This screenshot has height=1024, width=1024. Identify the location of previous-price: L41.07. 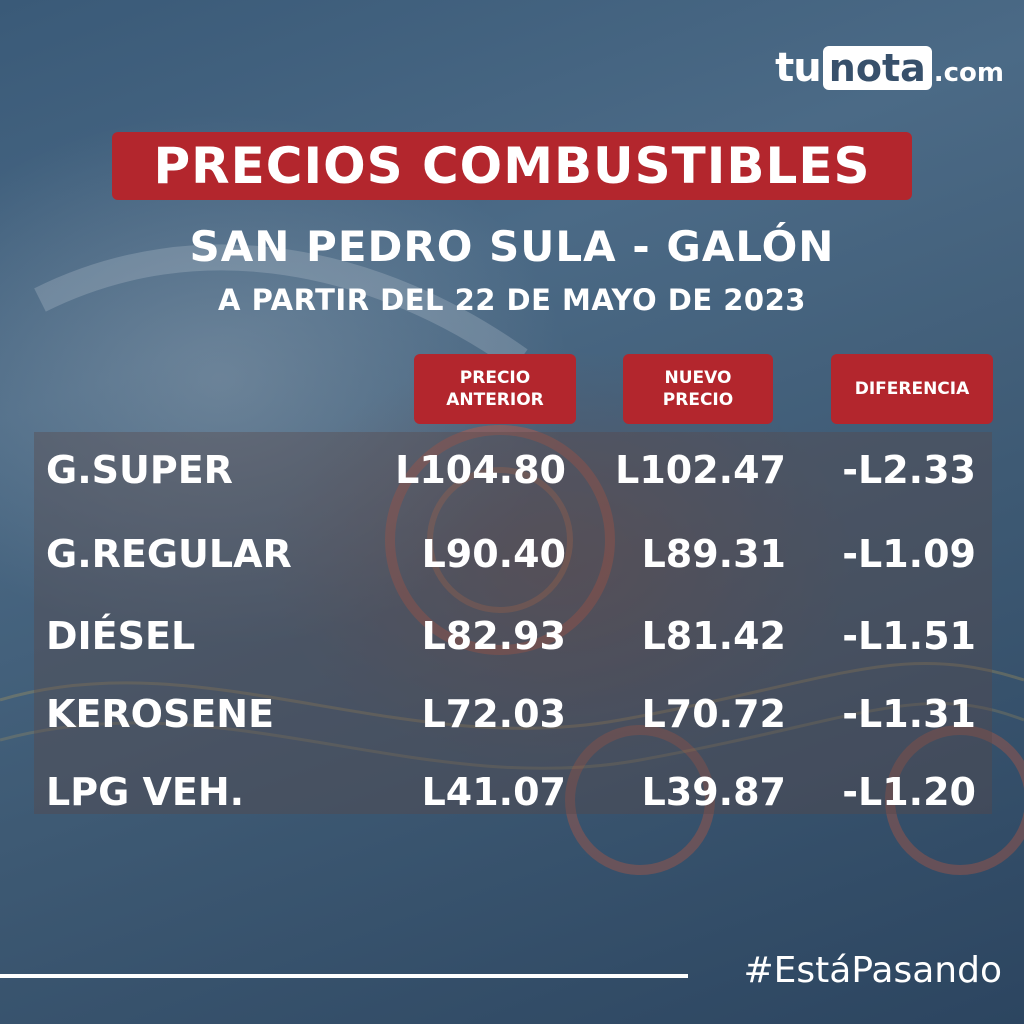
(493, 792).